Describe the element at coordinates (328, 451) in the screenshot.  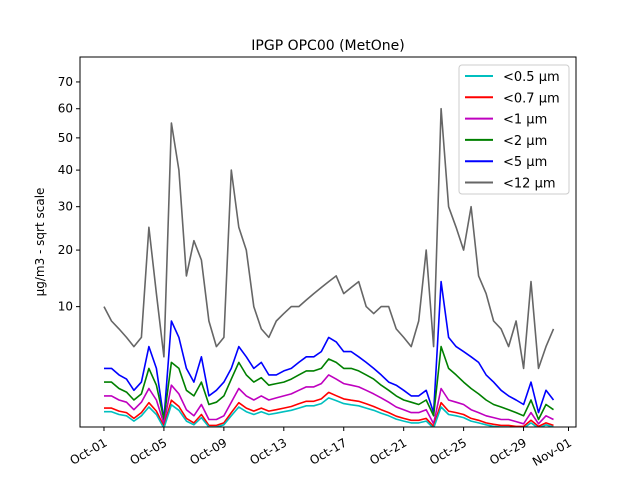
I see `x-tick-label: Oct-17` at that location.